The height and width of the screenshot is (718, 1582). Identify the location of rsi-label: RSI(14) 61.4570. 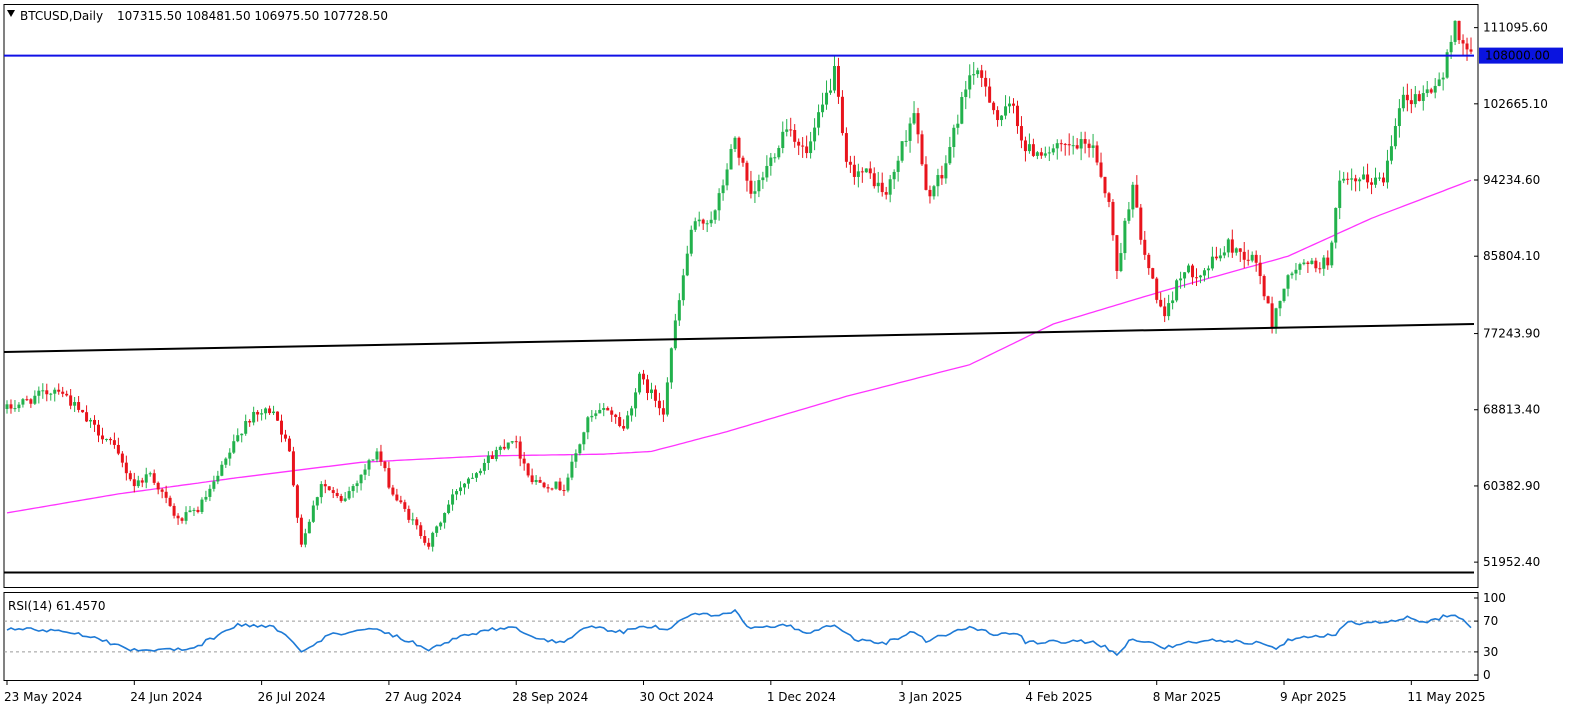
(57, 606).